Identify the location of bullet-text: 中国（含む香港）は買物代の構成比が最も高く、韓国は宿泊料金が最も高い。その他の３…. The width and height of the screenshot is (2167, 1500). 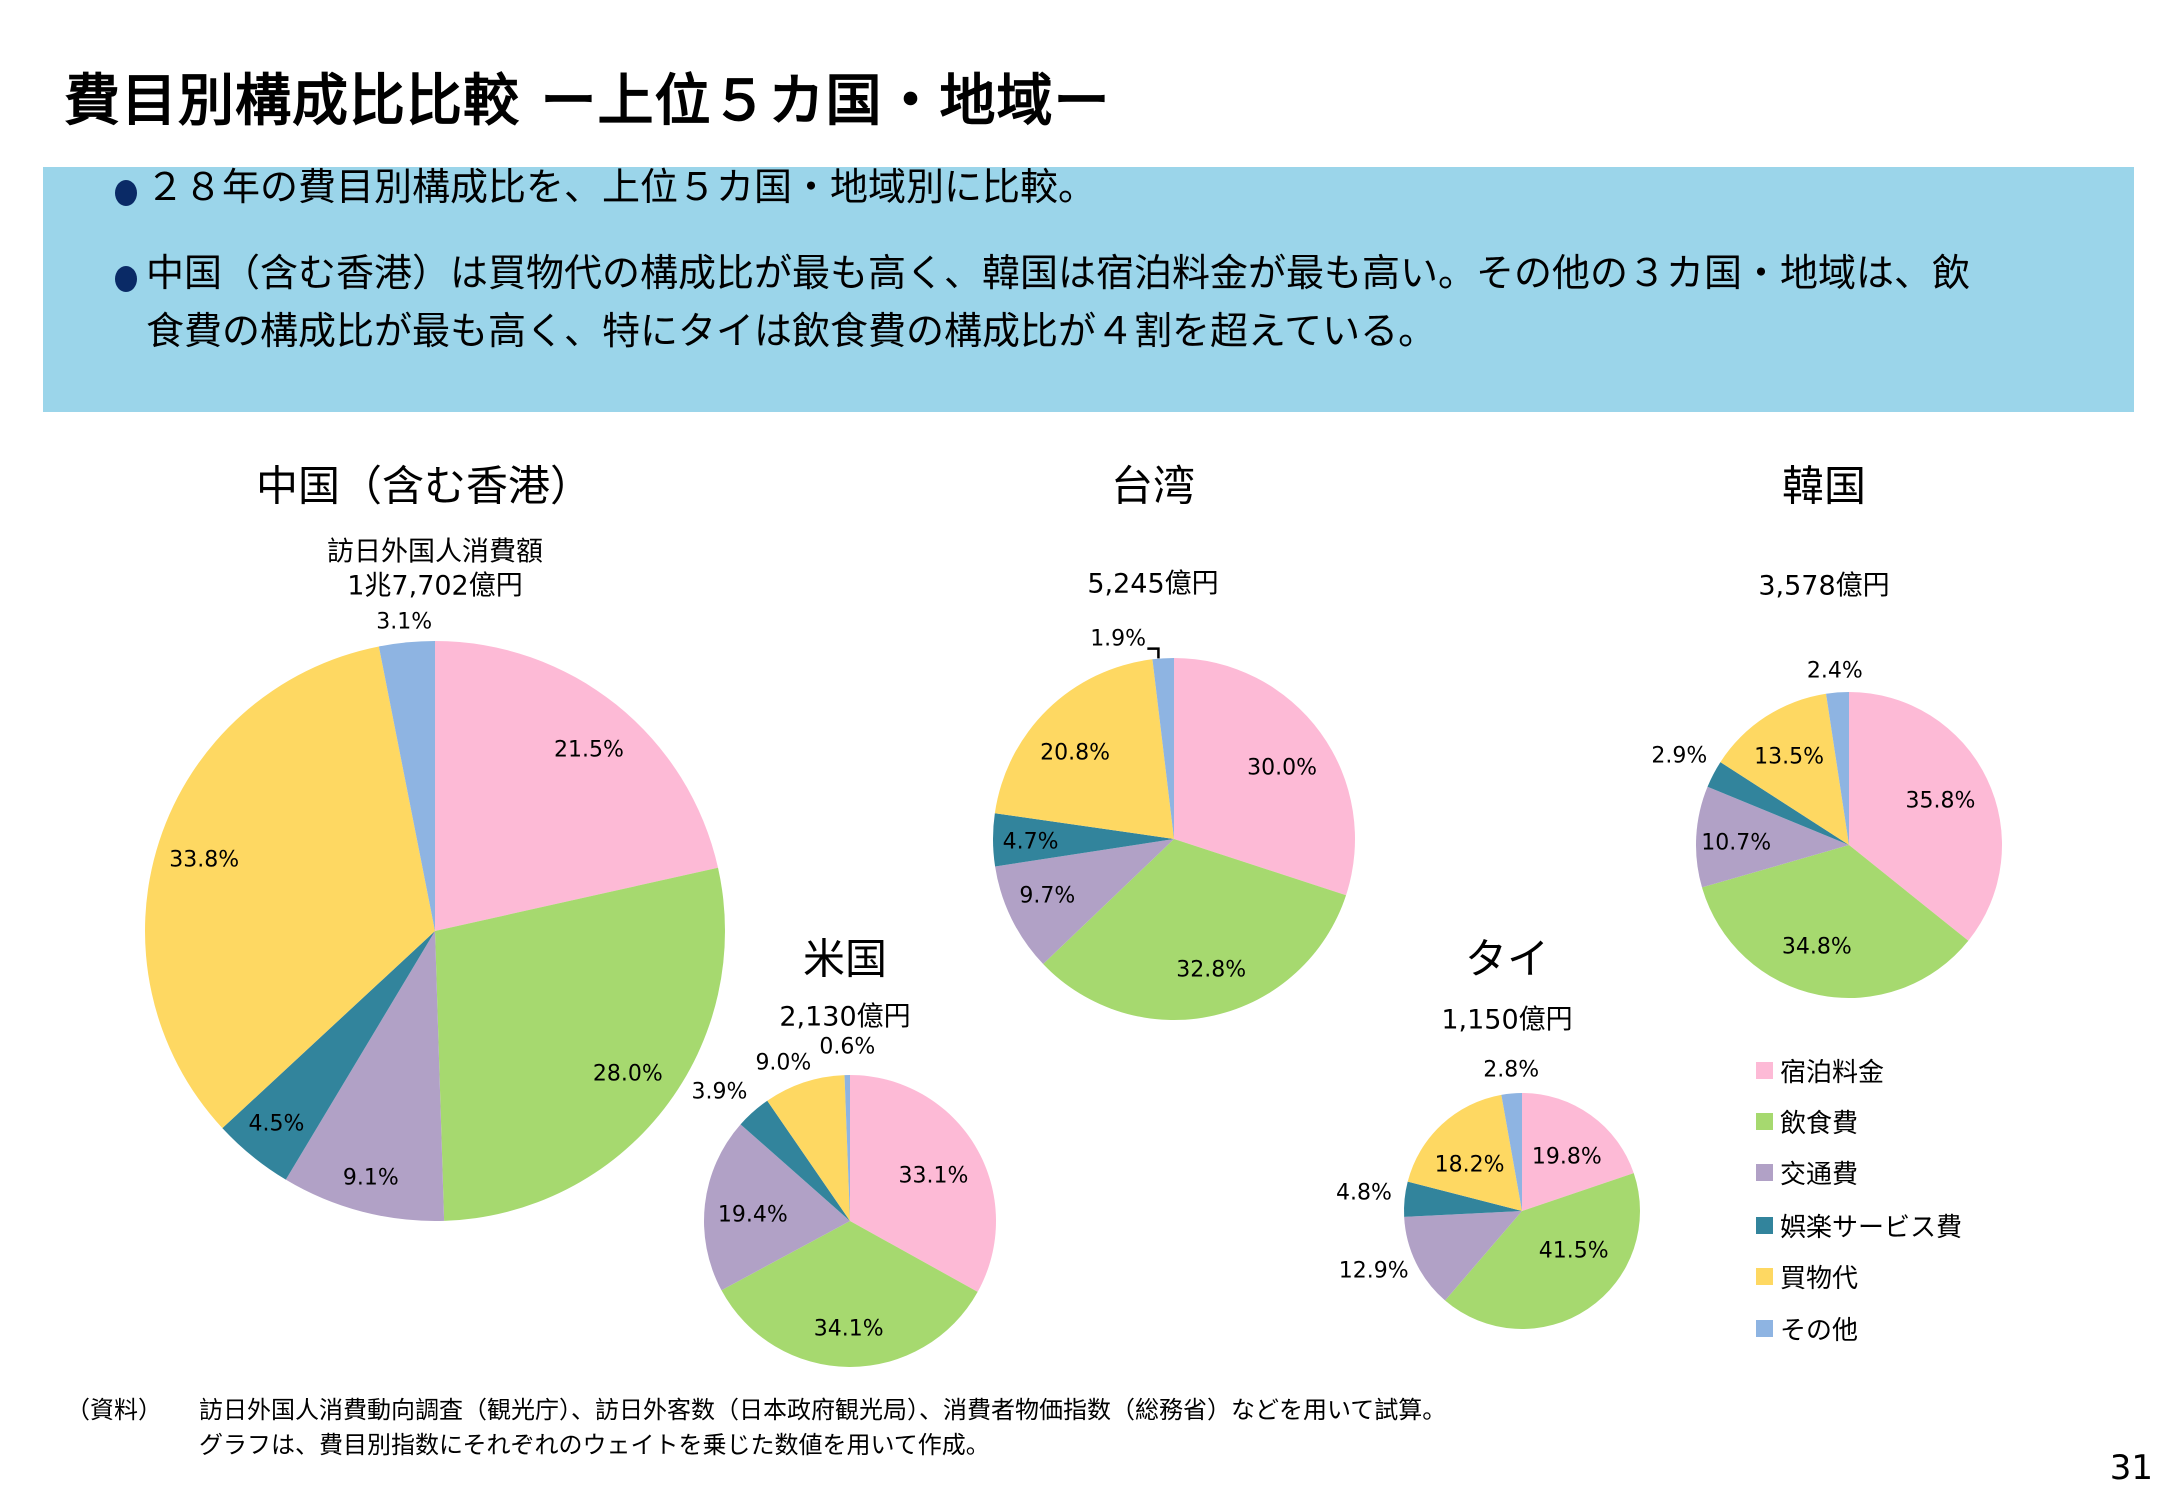
(1058, 273).